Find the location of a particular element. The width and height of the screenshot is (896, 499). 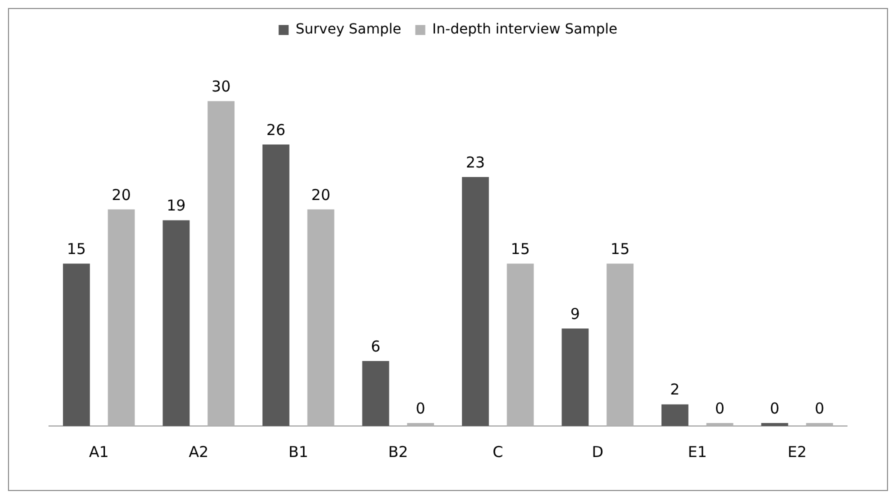

x-tick-label: E1 is located at coordinates (697, 451).